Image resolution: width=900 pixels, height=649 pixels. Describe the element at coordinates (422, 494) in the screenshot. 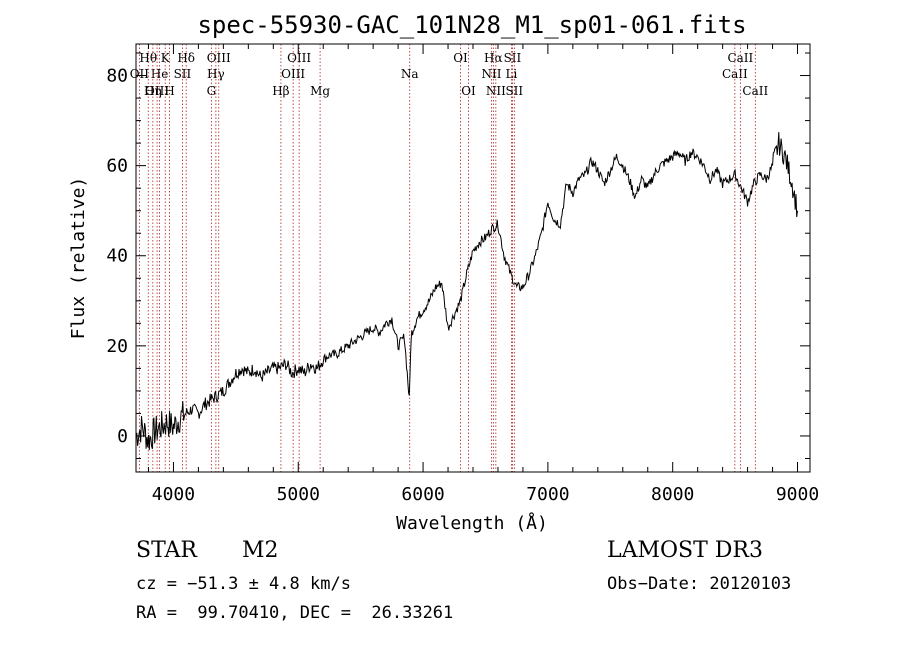

I see `x-tick-label: 6000` at that location.